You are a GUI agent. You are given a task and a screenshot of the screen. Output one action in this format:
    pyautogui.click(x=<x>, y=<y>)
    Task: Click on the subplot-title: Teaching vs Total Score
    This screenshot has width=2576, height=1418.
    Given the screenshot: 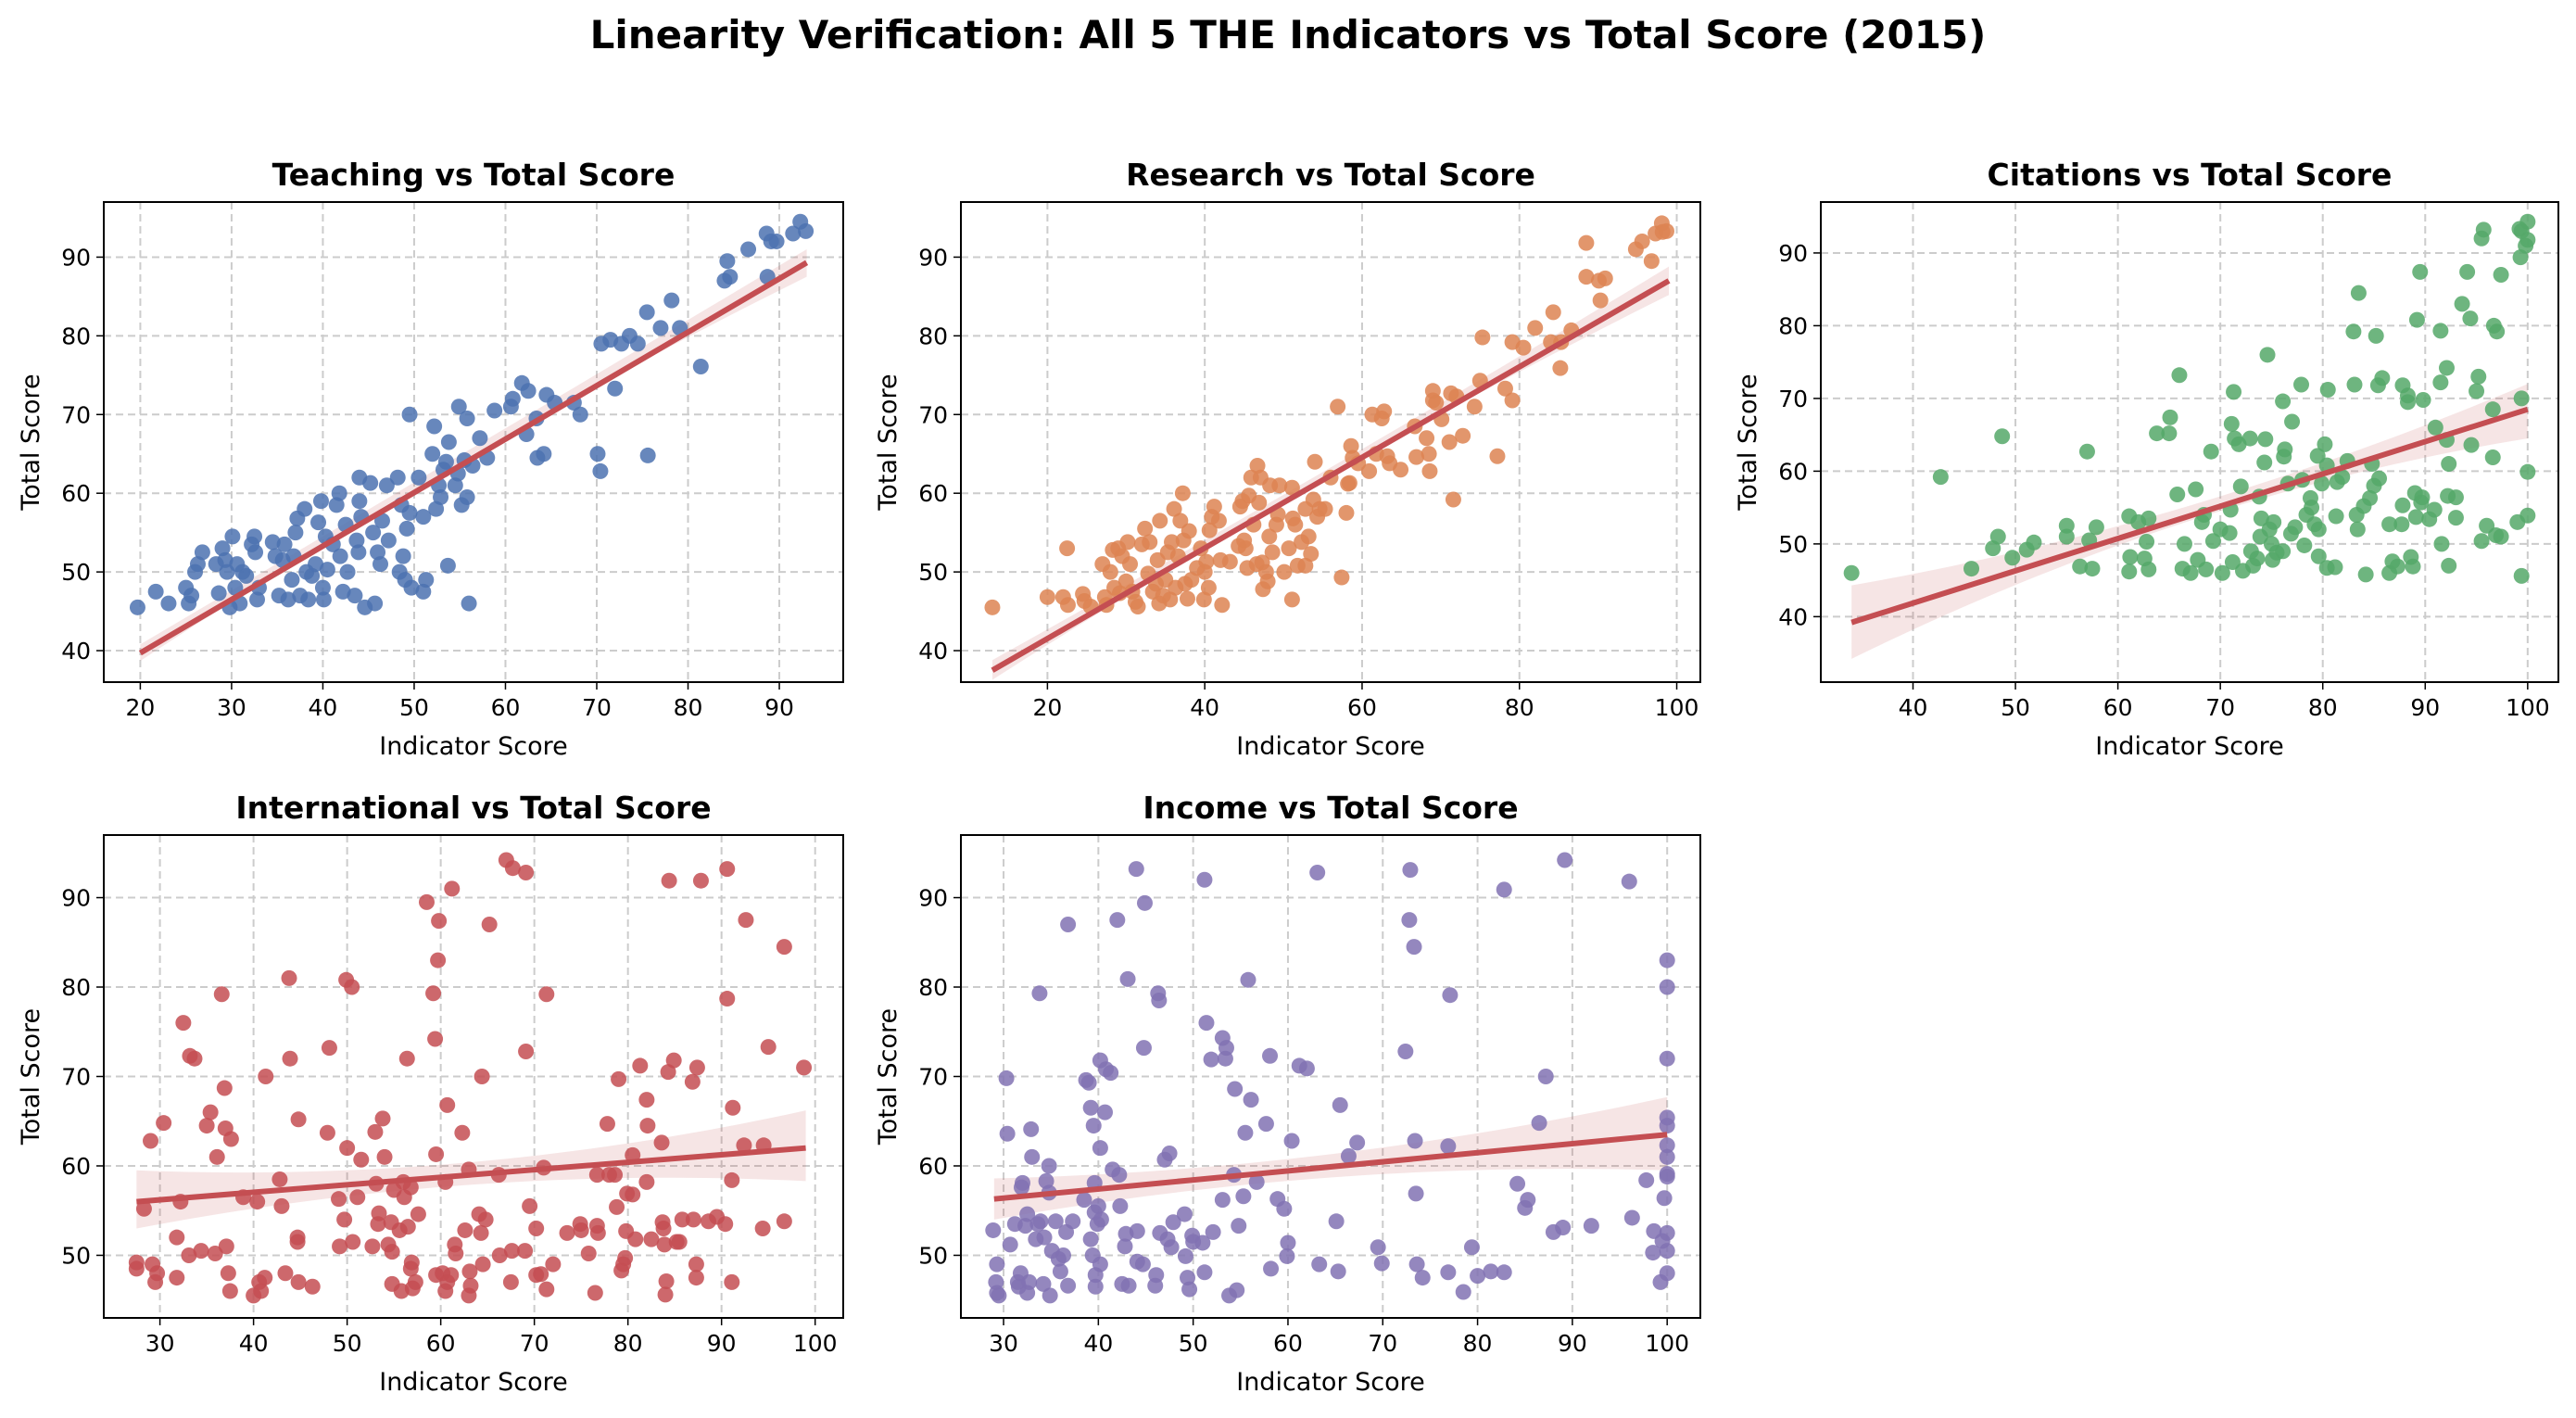 What is the action you would take?
    pyautogui.click(x=474, y=175)
    